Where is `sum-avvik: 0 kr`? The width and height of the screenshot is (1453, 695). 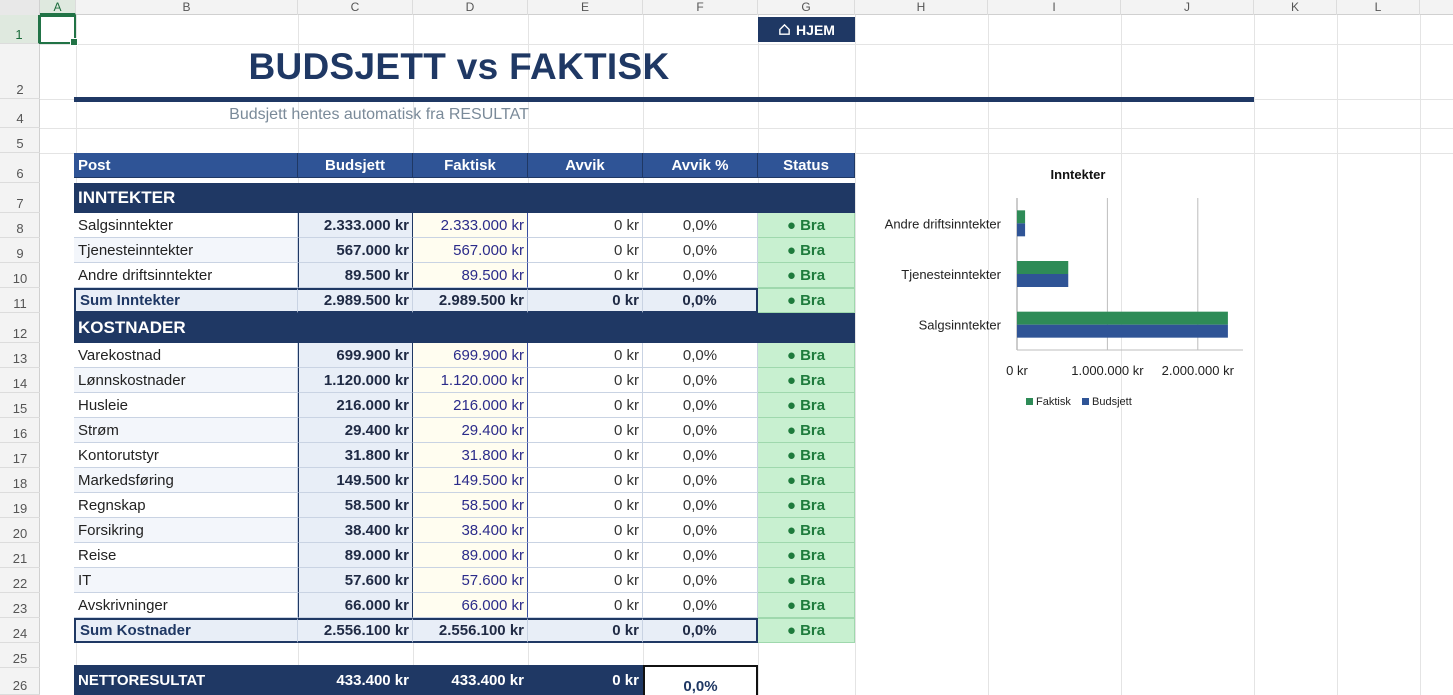 sum-avvik: 0 kr is located at coordinates (585, 300).